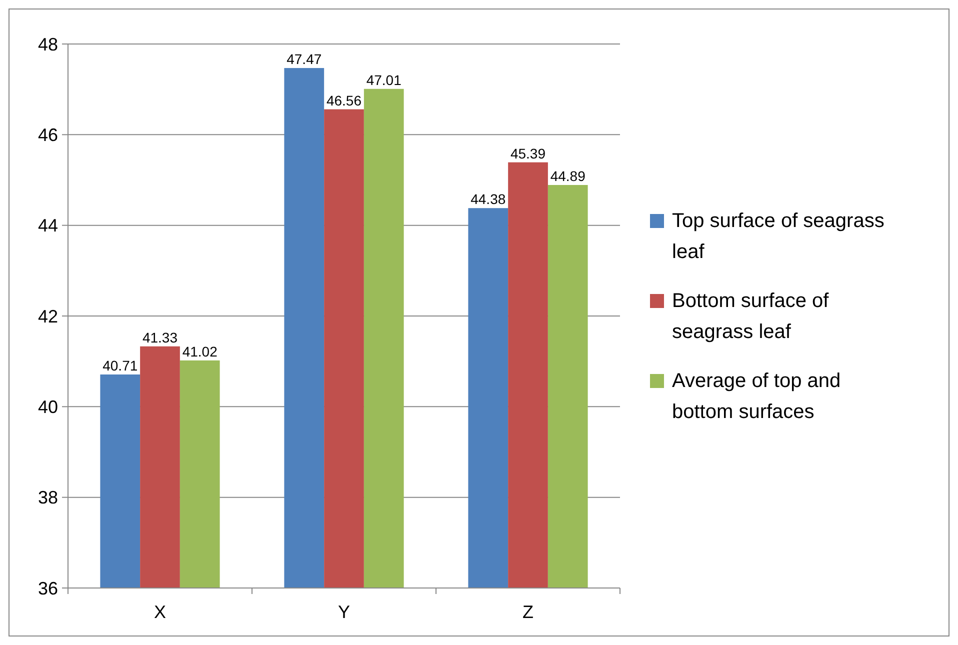 The height and width of the screenshot is (645, 958). What do you see at coordinates (751, 316) in the screenshot?
I see `legend-label: Bottom surface of seagrass leaf` at bounding box center [751, 316].